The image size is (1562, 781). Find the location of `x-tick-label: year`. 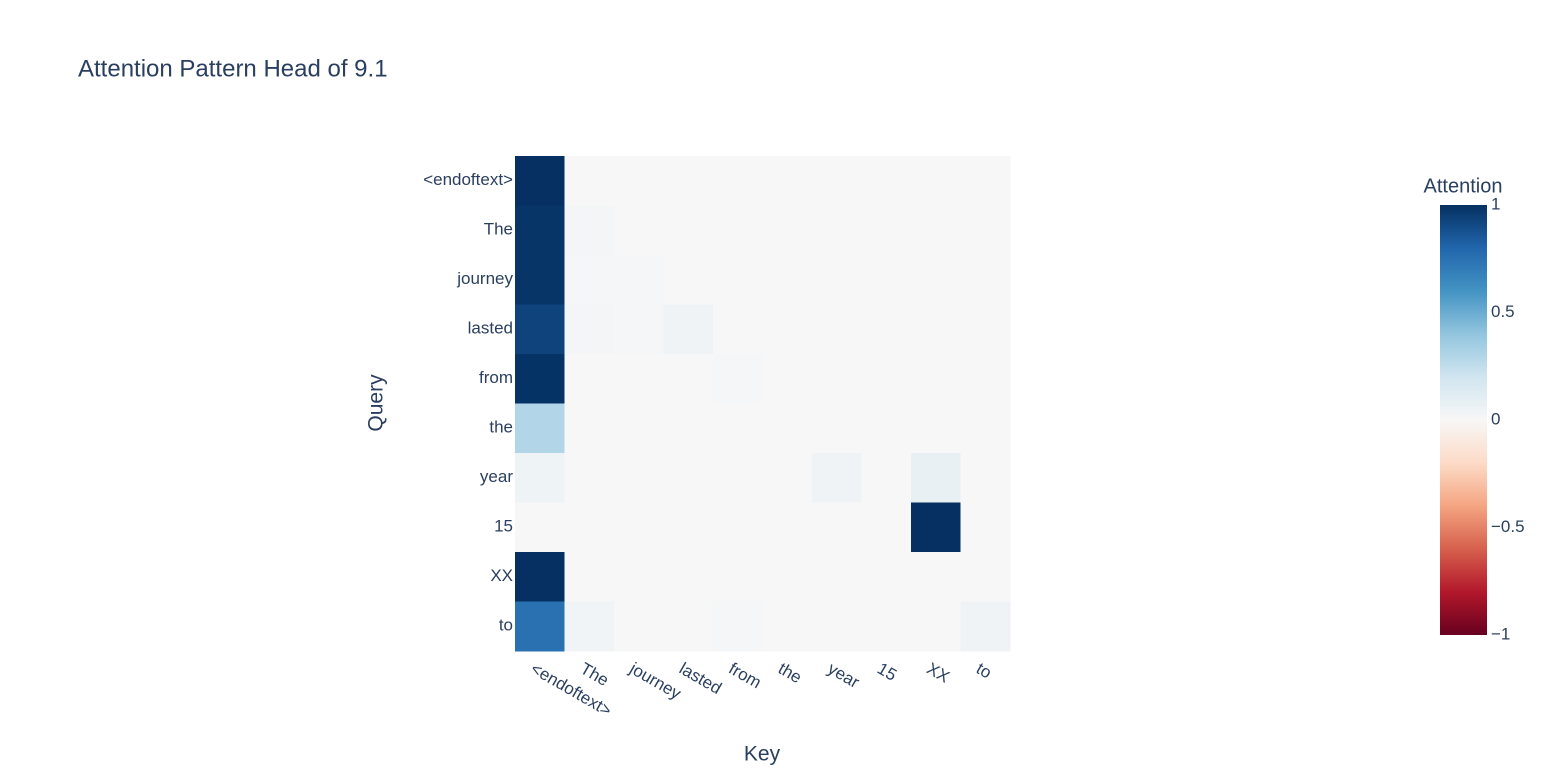

x-tick-label: year is located at coordinates (844, 675).